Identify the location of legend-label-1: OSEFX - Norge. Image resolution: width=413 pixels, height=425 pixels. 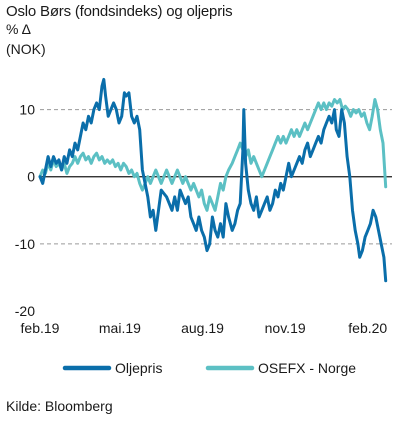
(307, 368).